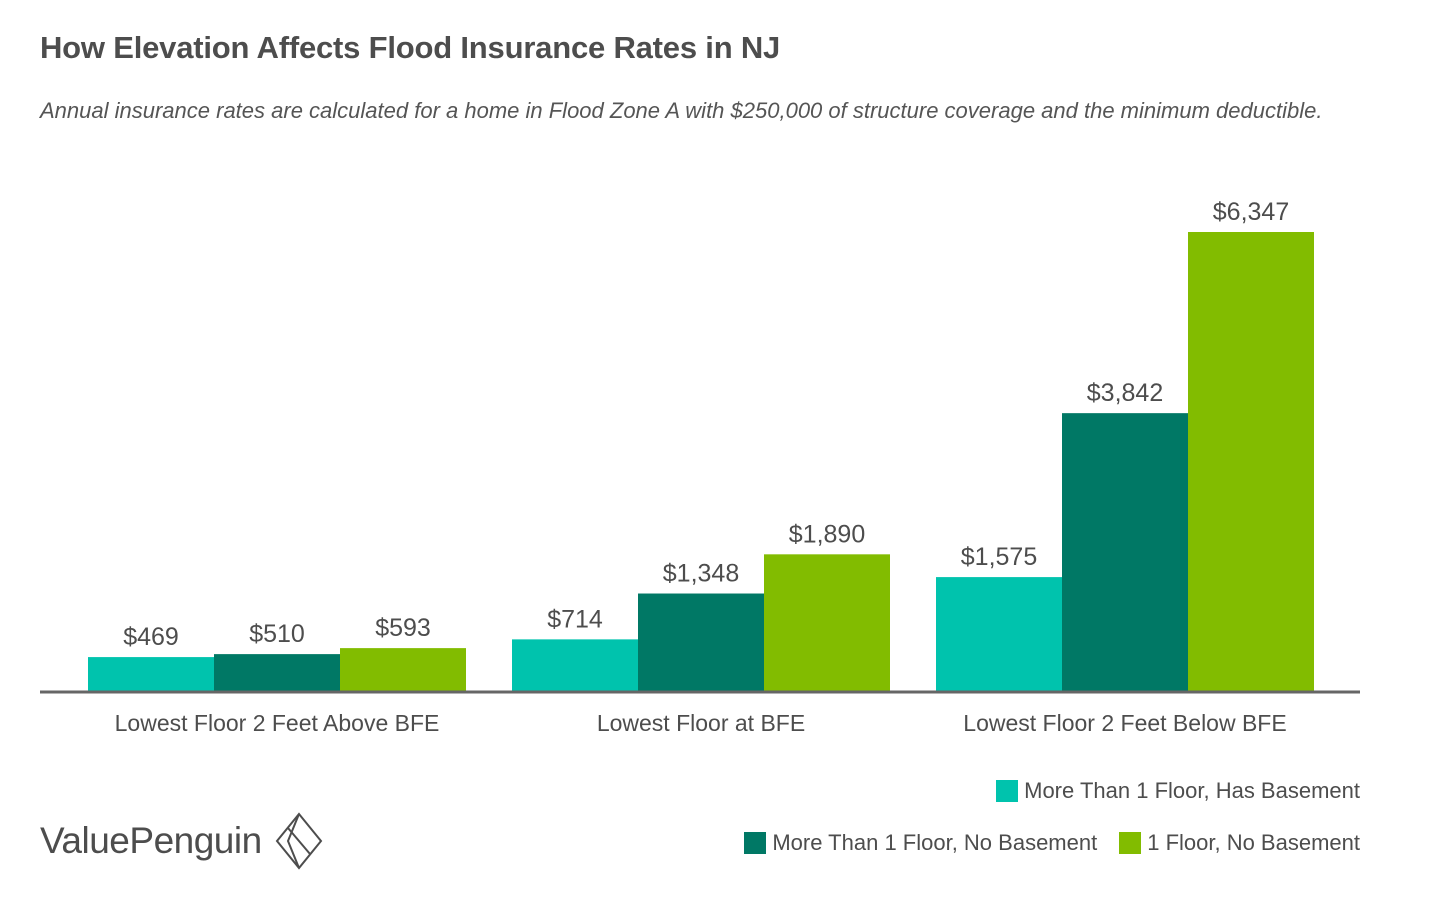 The width and height of the screenshot is (1440, 902). What do you see at coordinates (575, 619) in the screenshot?
I see `data-label-2-series-1: $714` at bounding box center [575, 619].